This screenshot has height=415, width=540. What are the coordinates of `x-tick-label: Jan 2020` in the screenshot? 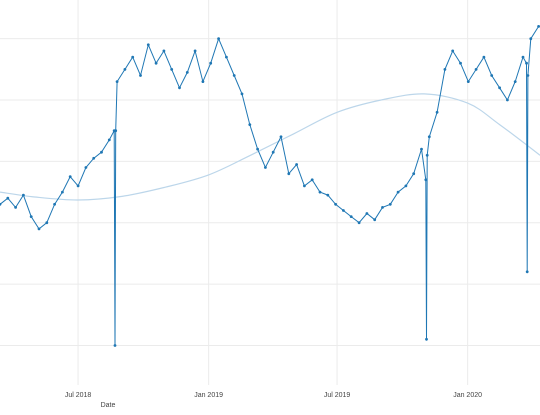 It's located at (467, 395).